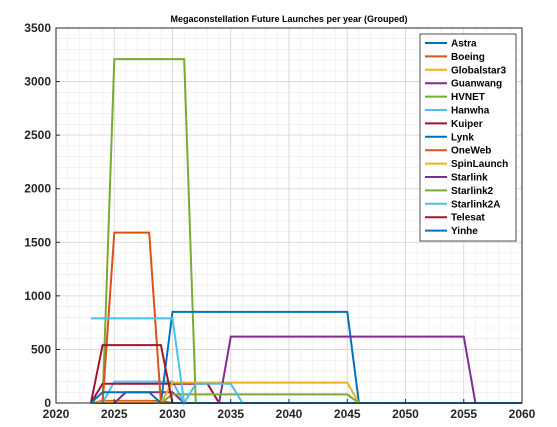  Describe the element at coordinates (471, 151) in the screenshot. I see `legend-label-oneweb: OneWeb` at that location.